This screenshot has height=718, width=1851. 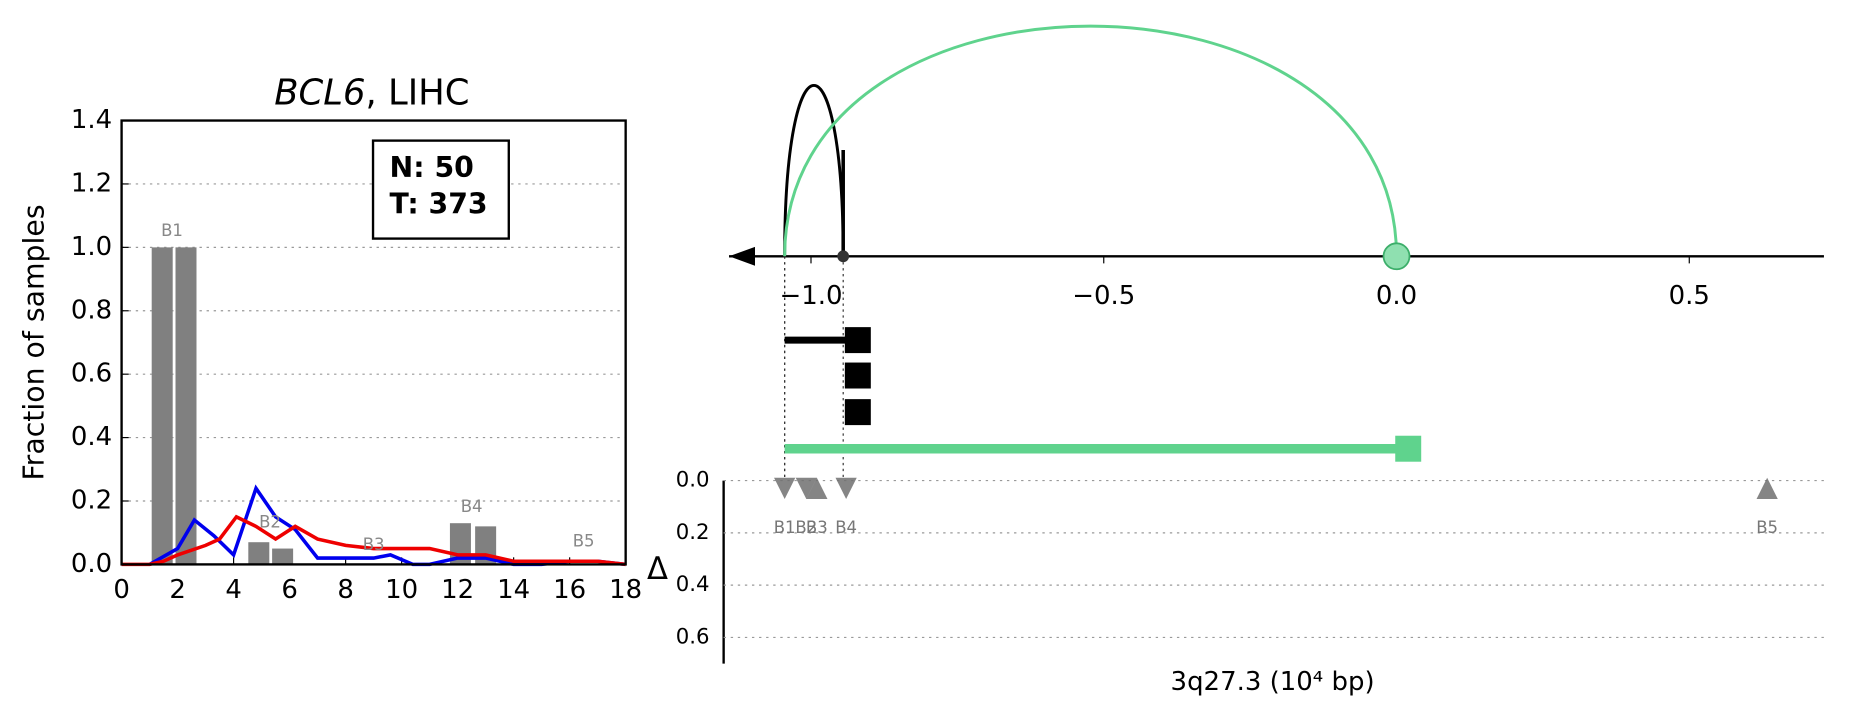 I want to click on breakpoint-label: B2, so click(x=806, y=527).